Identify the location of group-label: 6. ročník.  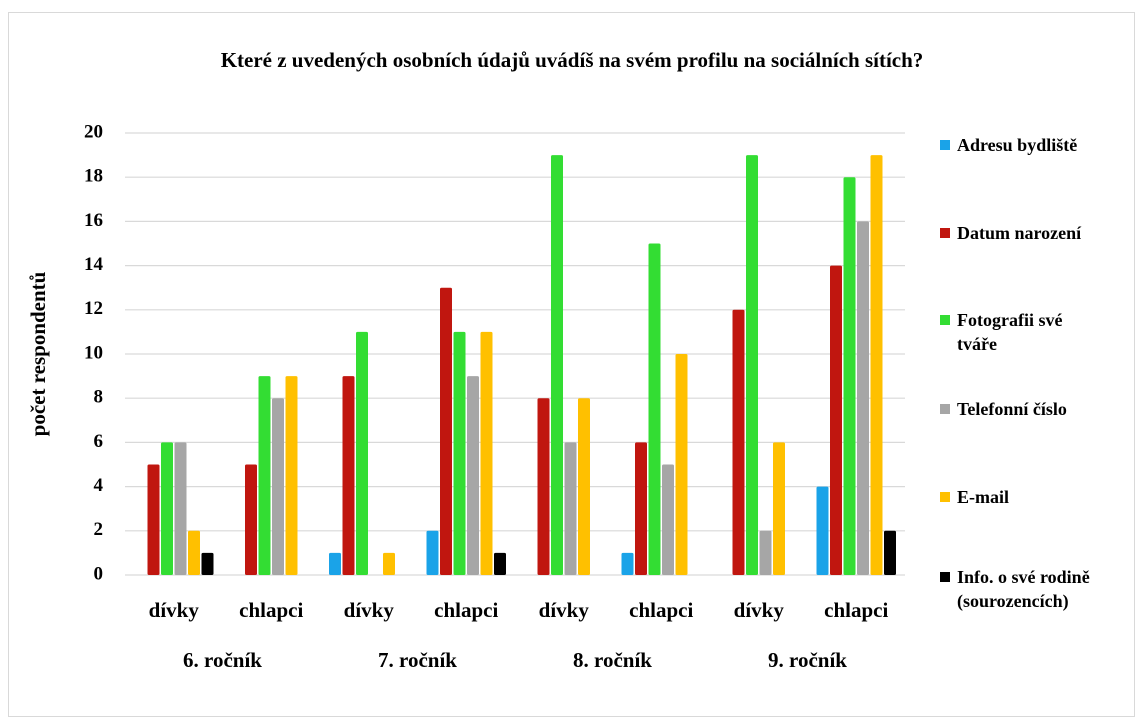
(222, 660).